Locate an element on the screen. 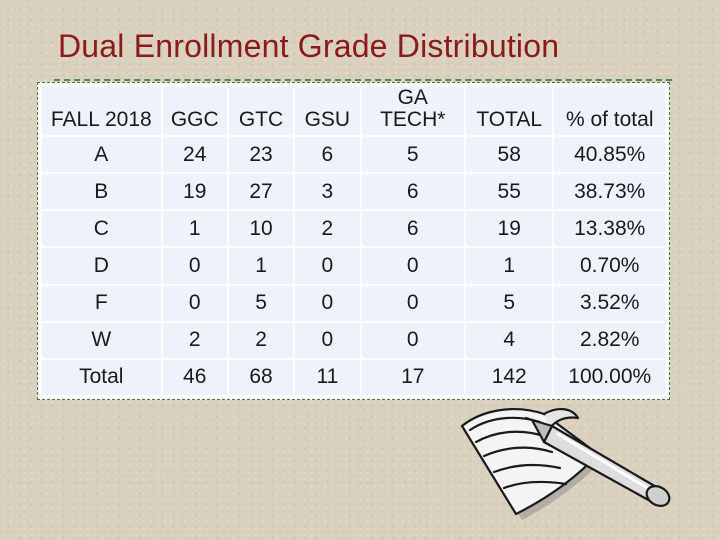  header-percent: % of total is located at coordinates (609, 111).